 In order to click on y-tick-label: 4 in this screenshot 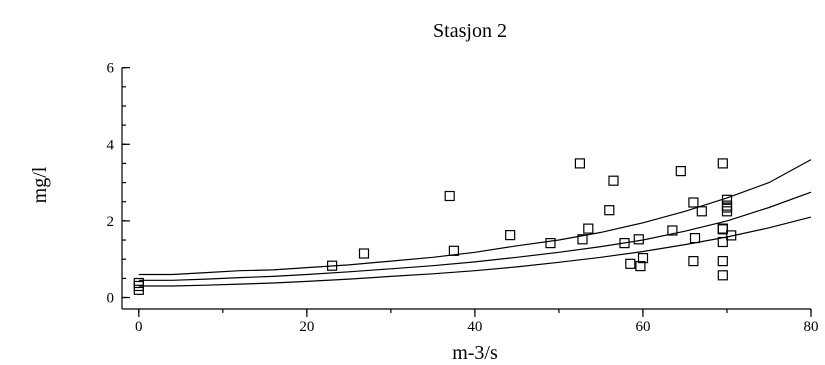, I will do `click(111, 145)`.